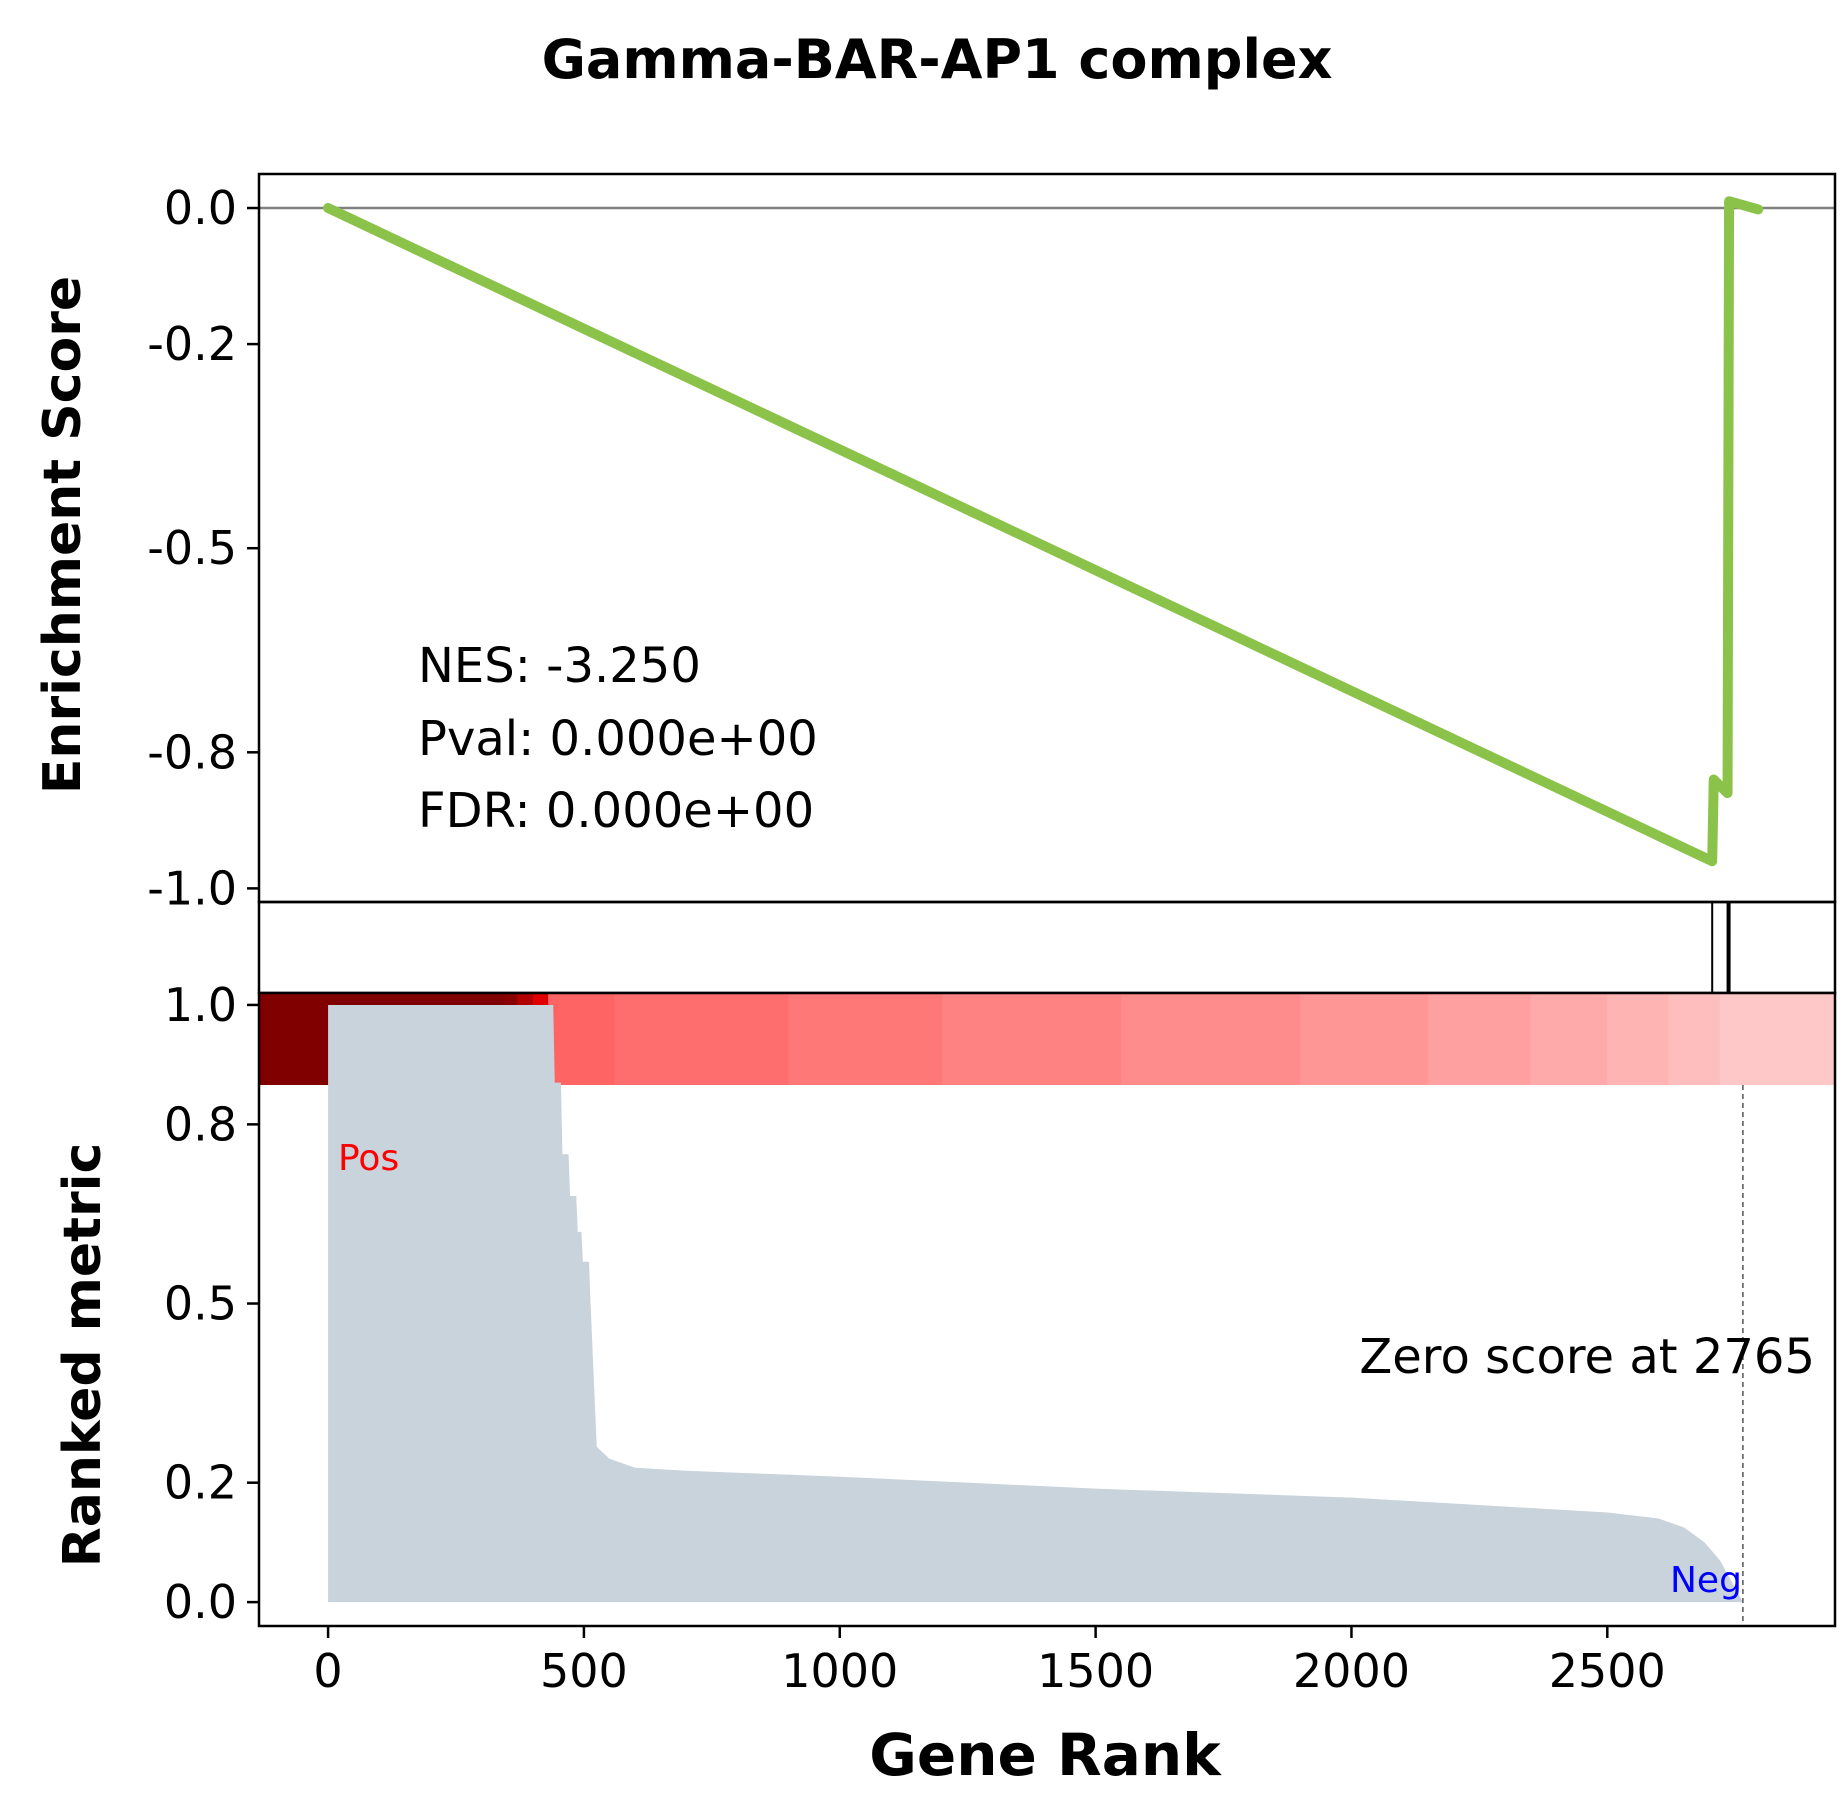 The height and width of the screenshot is (1812, 1845). Describe the element at coordinates (200, 1602) in the screenshot. I see `ranked-metric-y-tick-label: 0.0` at that location.